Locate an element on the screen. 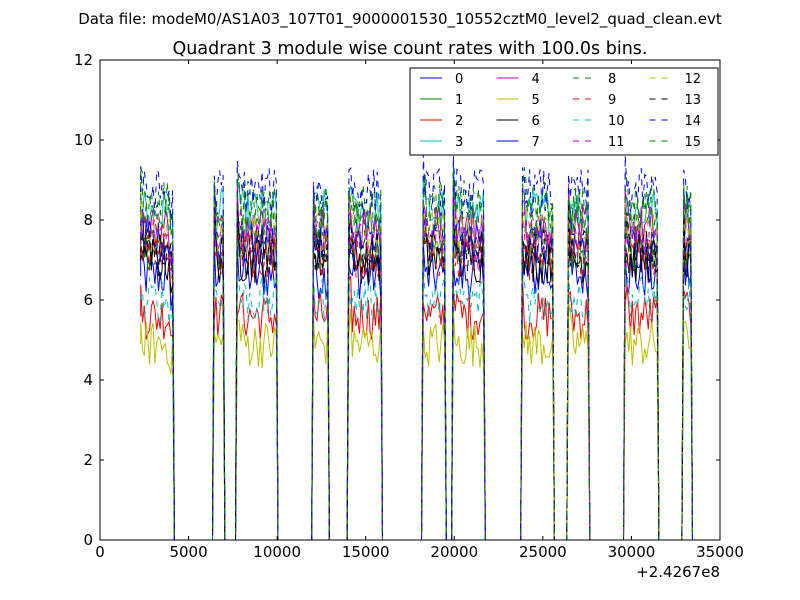  y-tick-label: 2 is located at coordinates (88, 460).